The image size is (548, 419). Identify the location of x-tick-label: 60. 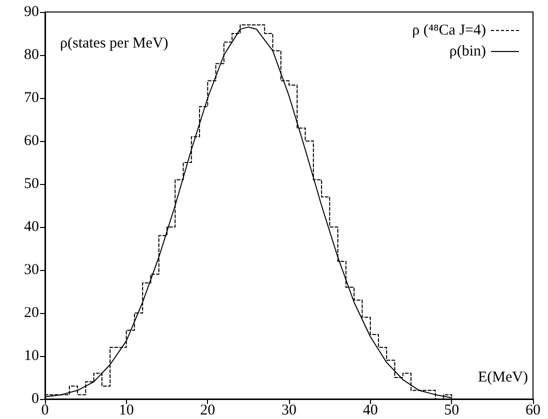
(533, 410).